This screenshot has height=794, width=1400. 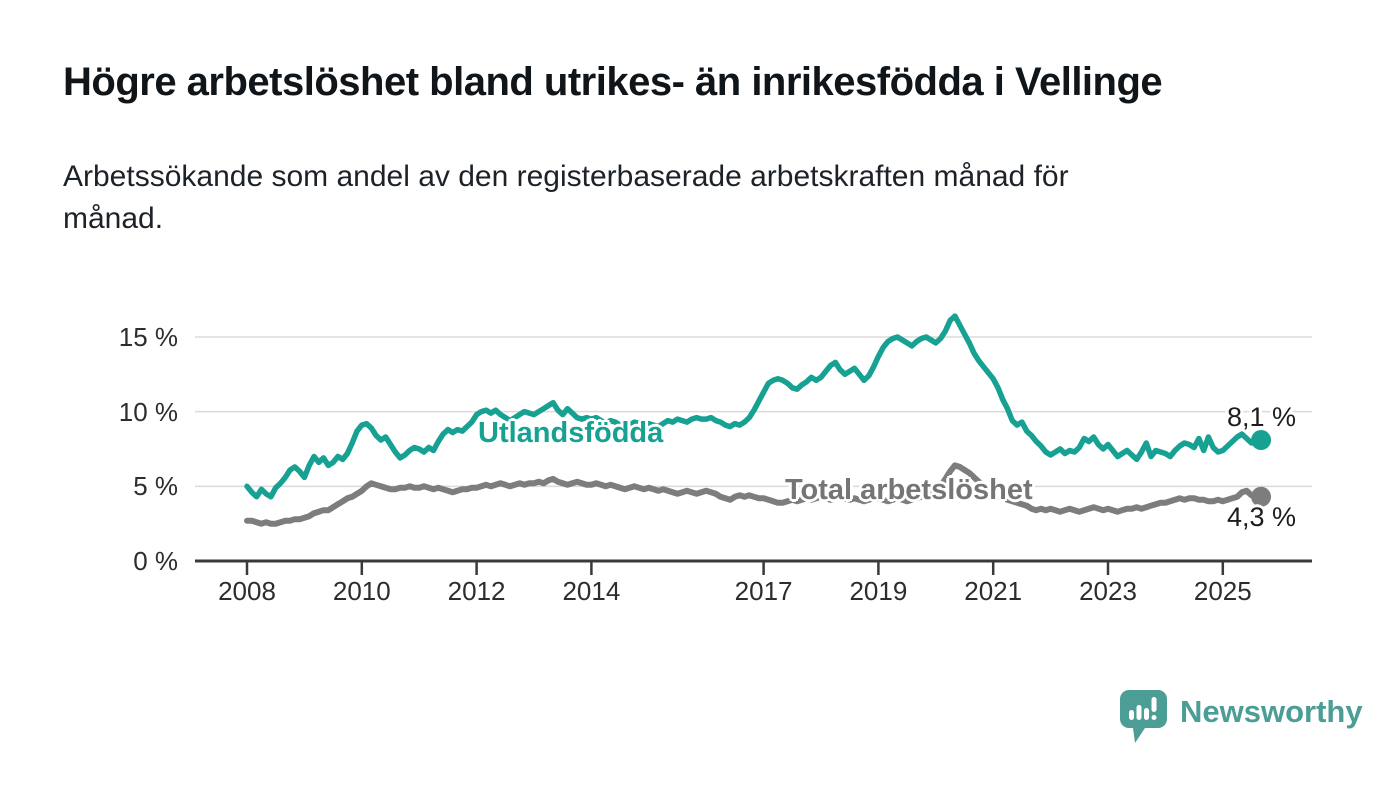 I want to click on y-tick-label: 0 %, so click(x=155, y=561).